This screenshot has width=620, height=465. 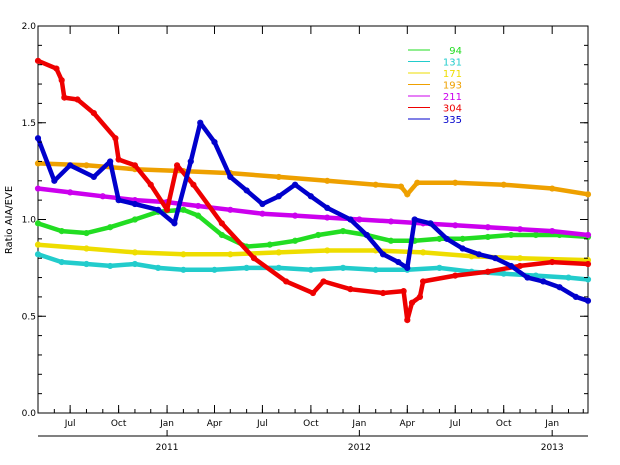 I want to click on legend-label: 335, so click(x=452, y=120).